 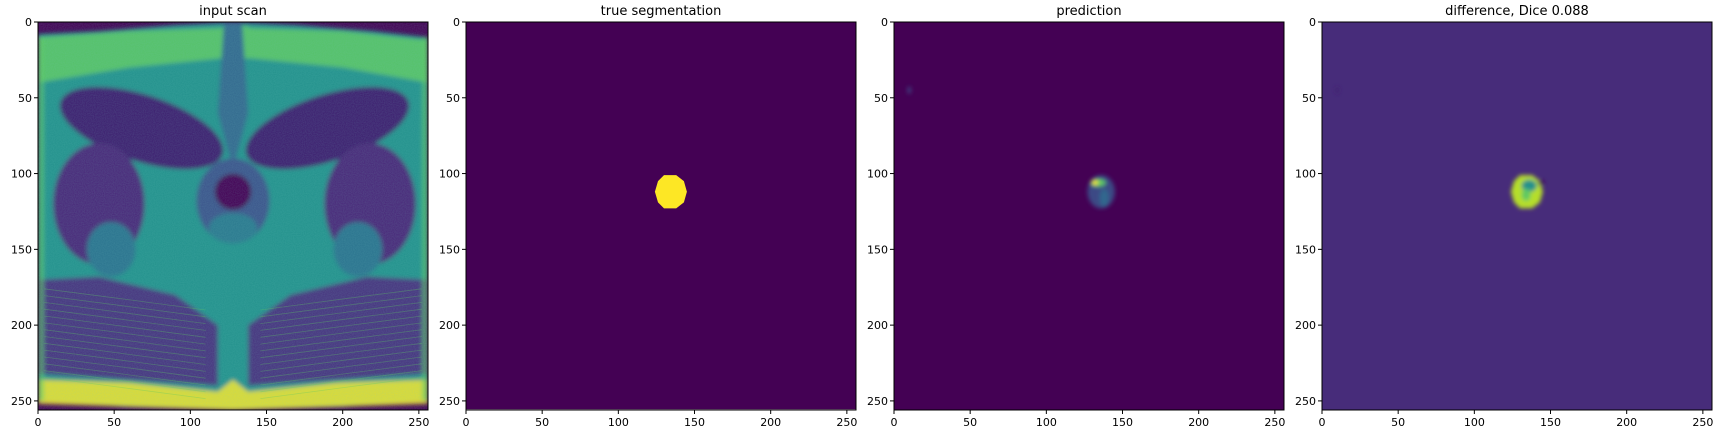 What do you see at coordinates (1088, 11) in the screenshot?
I see `panel-title: prediction` at bounding box center [1088, 11].